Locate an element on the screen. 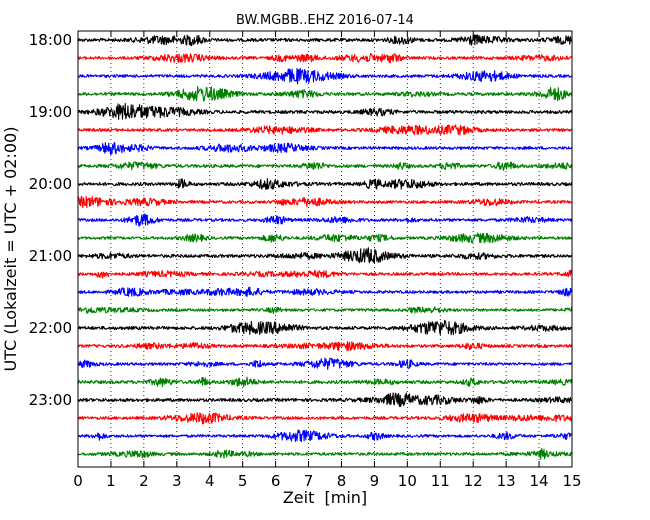 The width and height of the screenshot is (650, 520). trace-1930 is located at coordinates (325, 148).